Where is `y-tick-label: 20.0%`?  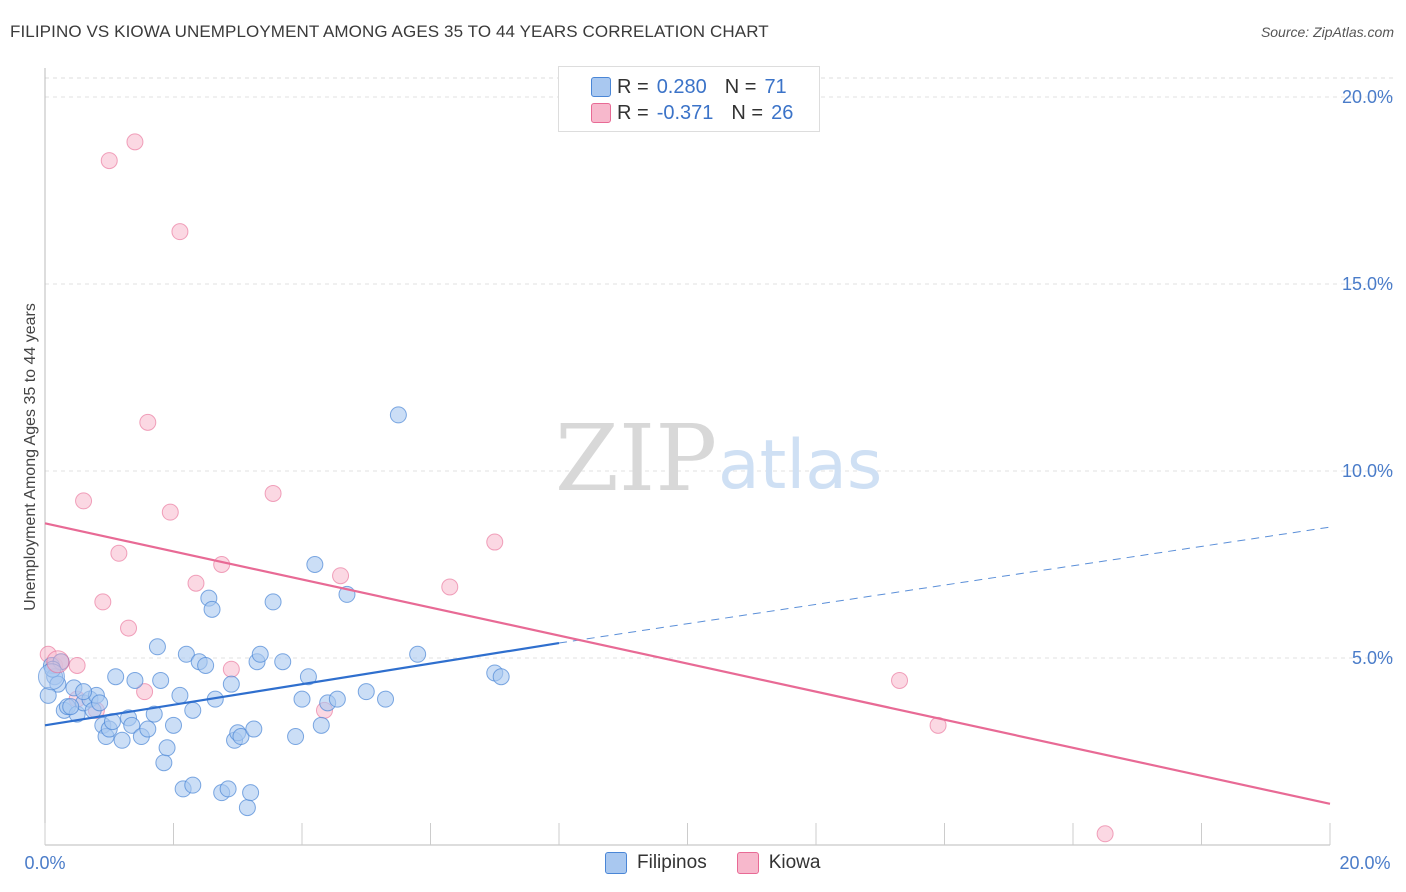
y-tick-label: 20.0% is located at coordinates (1367, 97).